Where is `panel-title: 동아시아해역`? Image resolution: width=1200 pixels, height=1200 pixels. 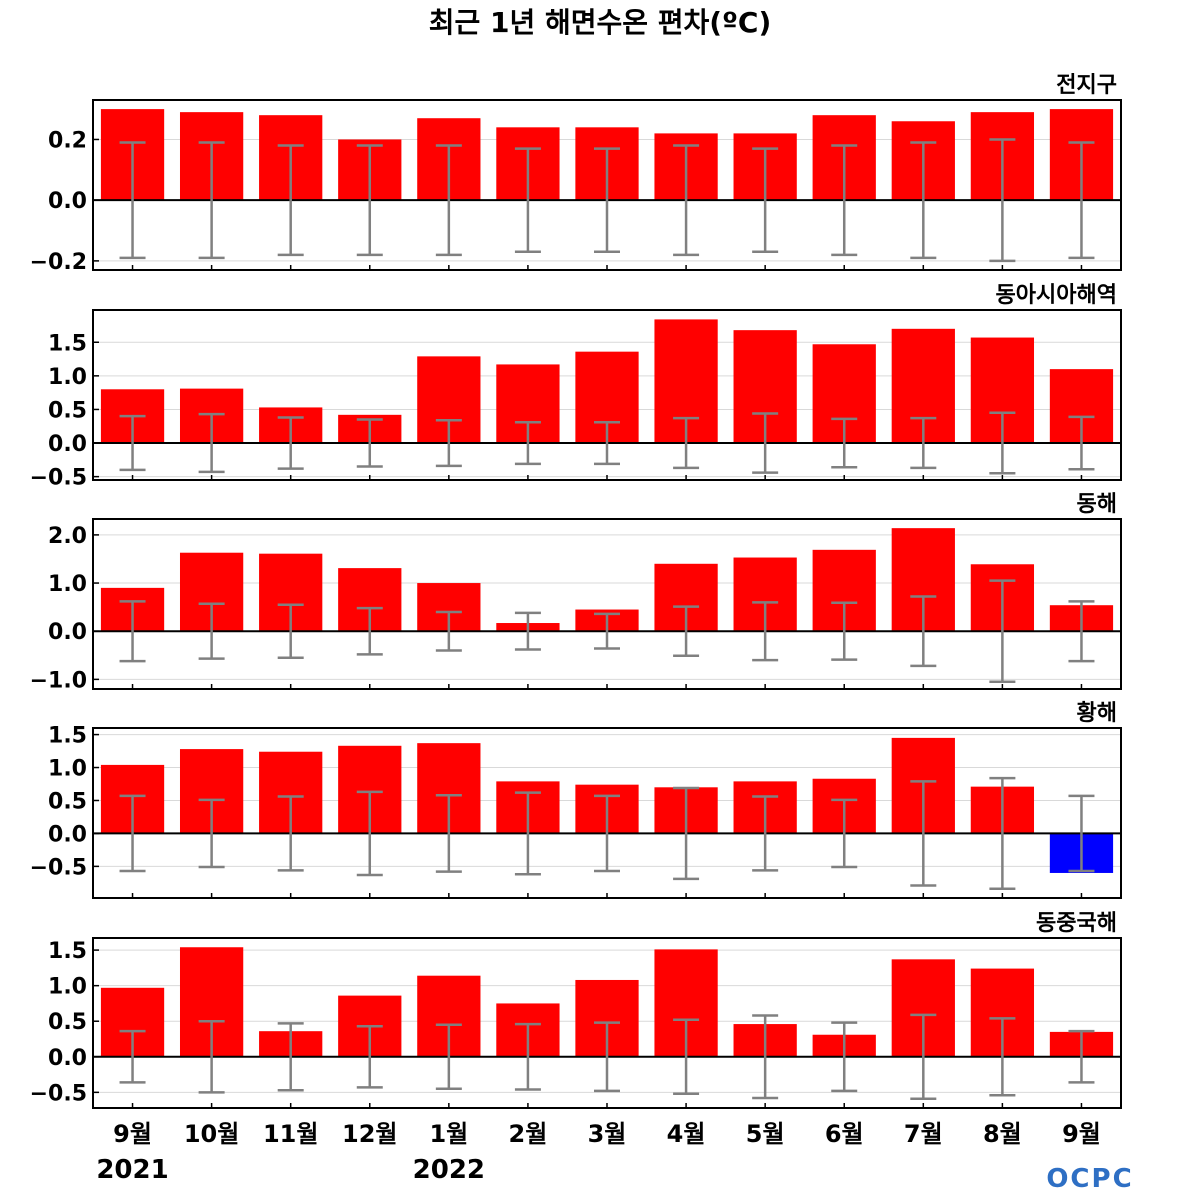 panel-title: 동아시아해역 is located at coordinates (1056, 295).